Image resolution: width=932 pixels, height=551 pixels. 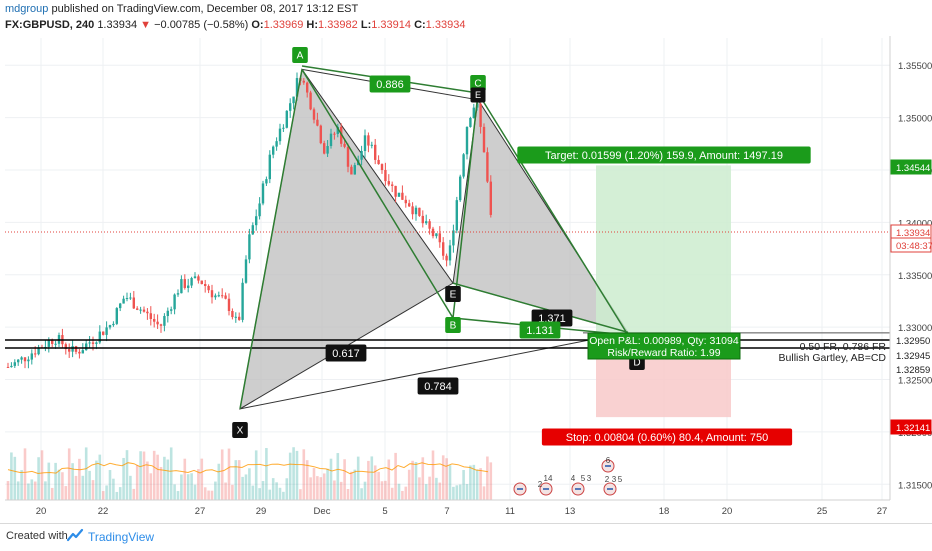 I want to click on time-tick-label: 20, so click(x=41, y=511).